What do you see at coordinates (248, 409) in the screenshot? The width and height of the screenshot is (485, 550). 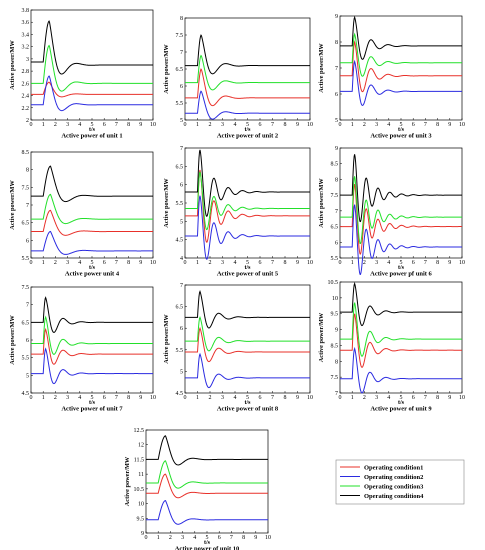 I see `subplot-title: Active power of unit 8` at bounding box center [248, 409].